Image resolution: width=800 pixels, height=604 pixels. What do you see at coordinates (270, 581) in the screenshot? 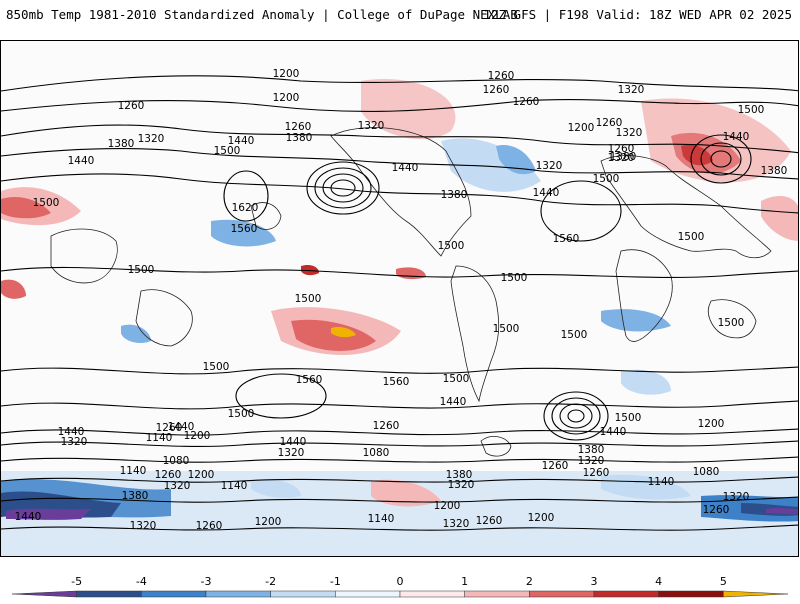
I see `colorbar-tick-label: -2` at bounding box center [270, 581].